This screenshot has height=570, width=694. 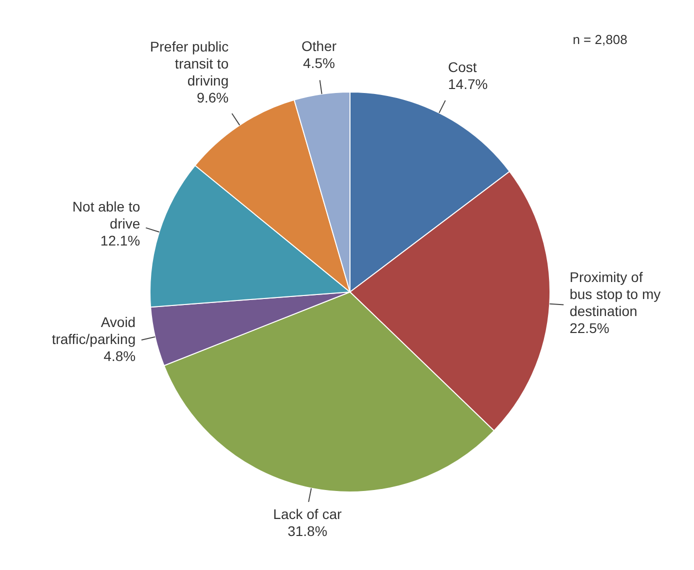 I want to click on slice-label: Avoid traffic/parking, so click(x=94, y=330).